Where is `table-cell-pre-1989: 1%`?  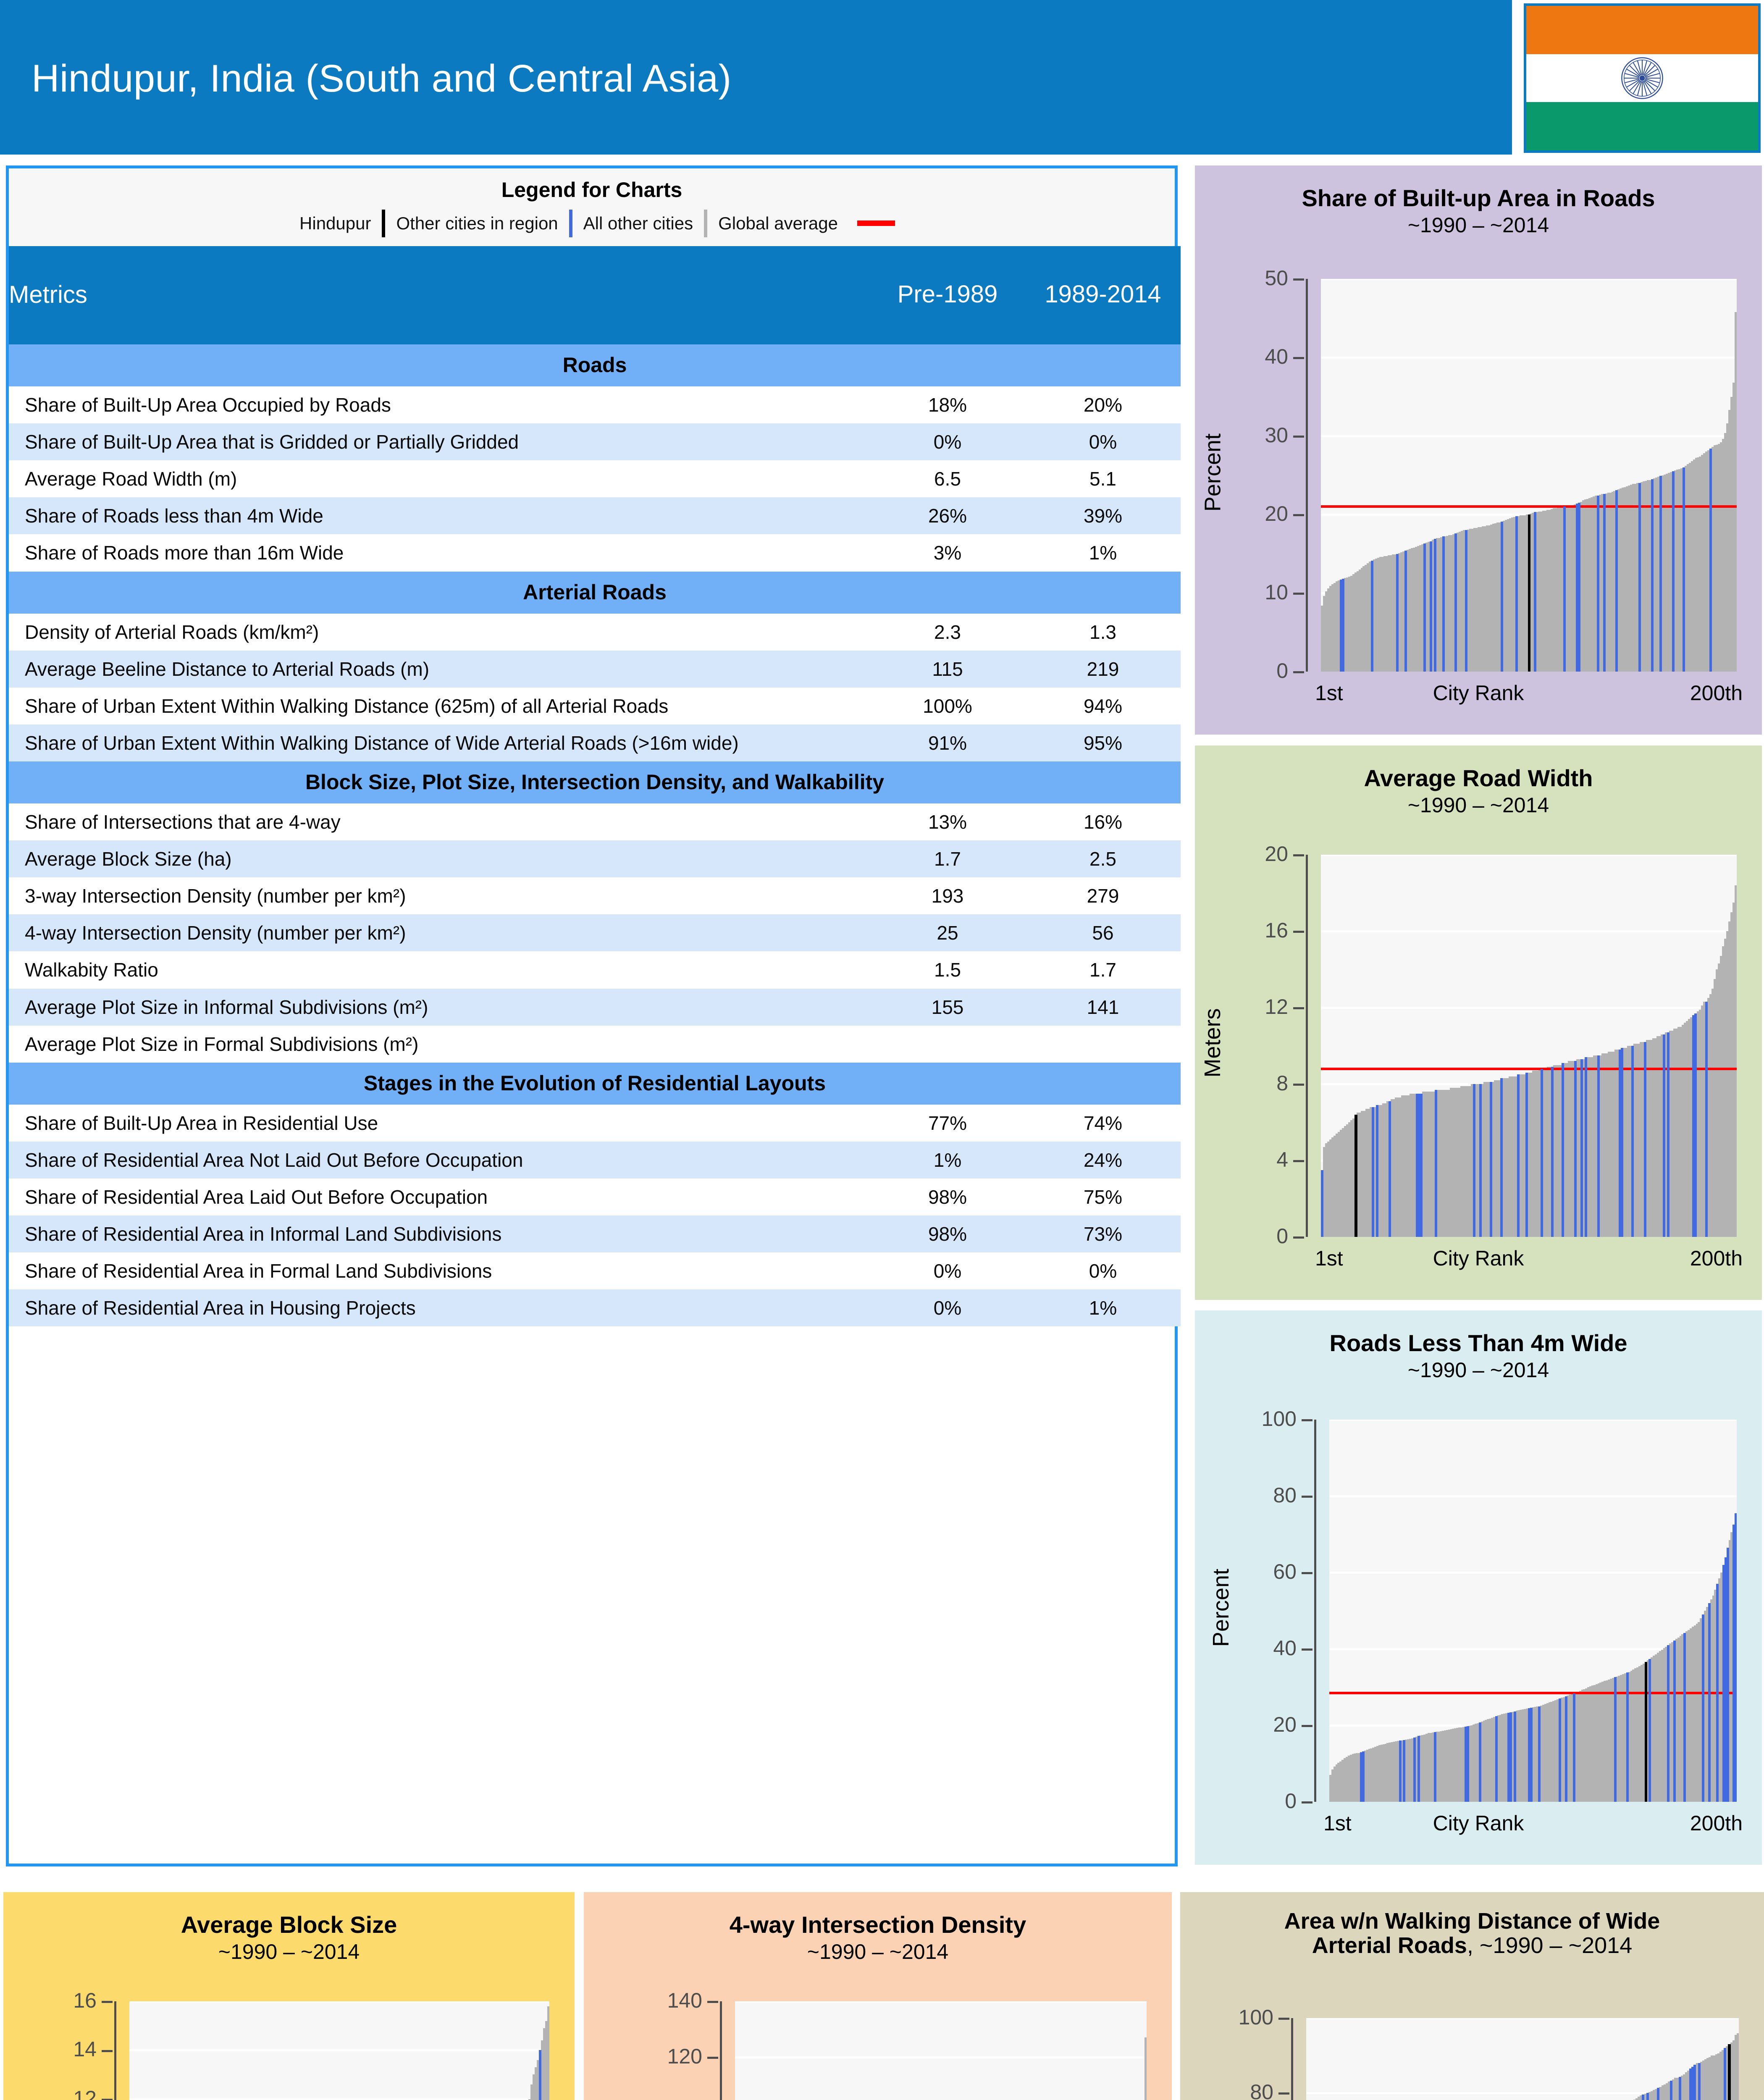
table-cell-pre-1989: 1% is located at coordinates (947, 1160).